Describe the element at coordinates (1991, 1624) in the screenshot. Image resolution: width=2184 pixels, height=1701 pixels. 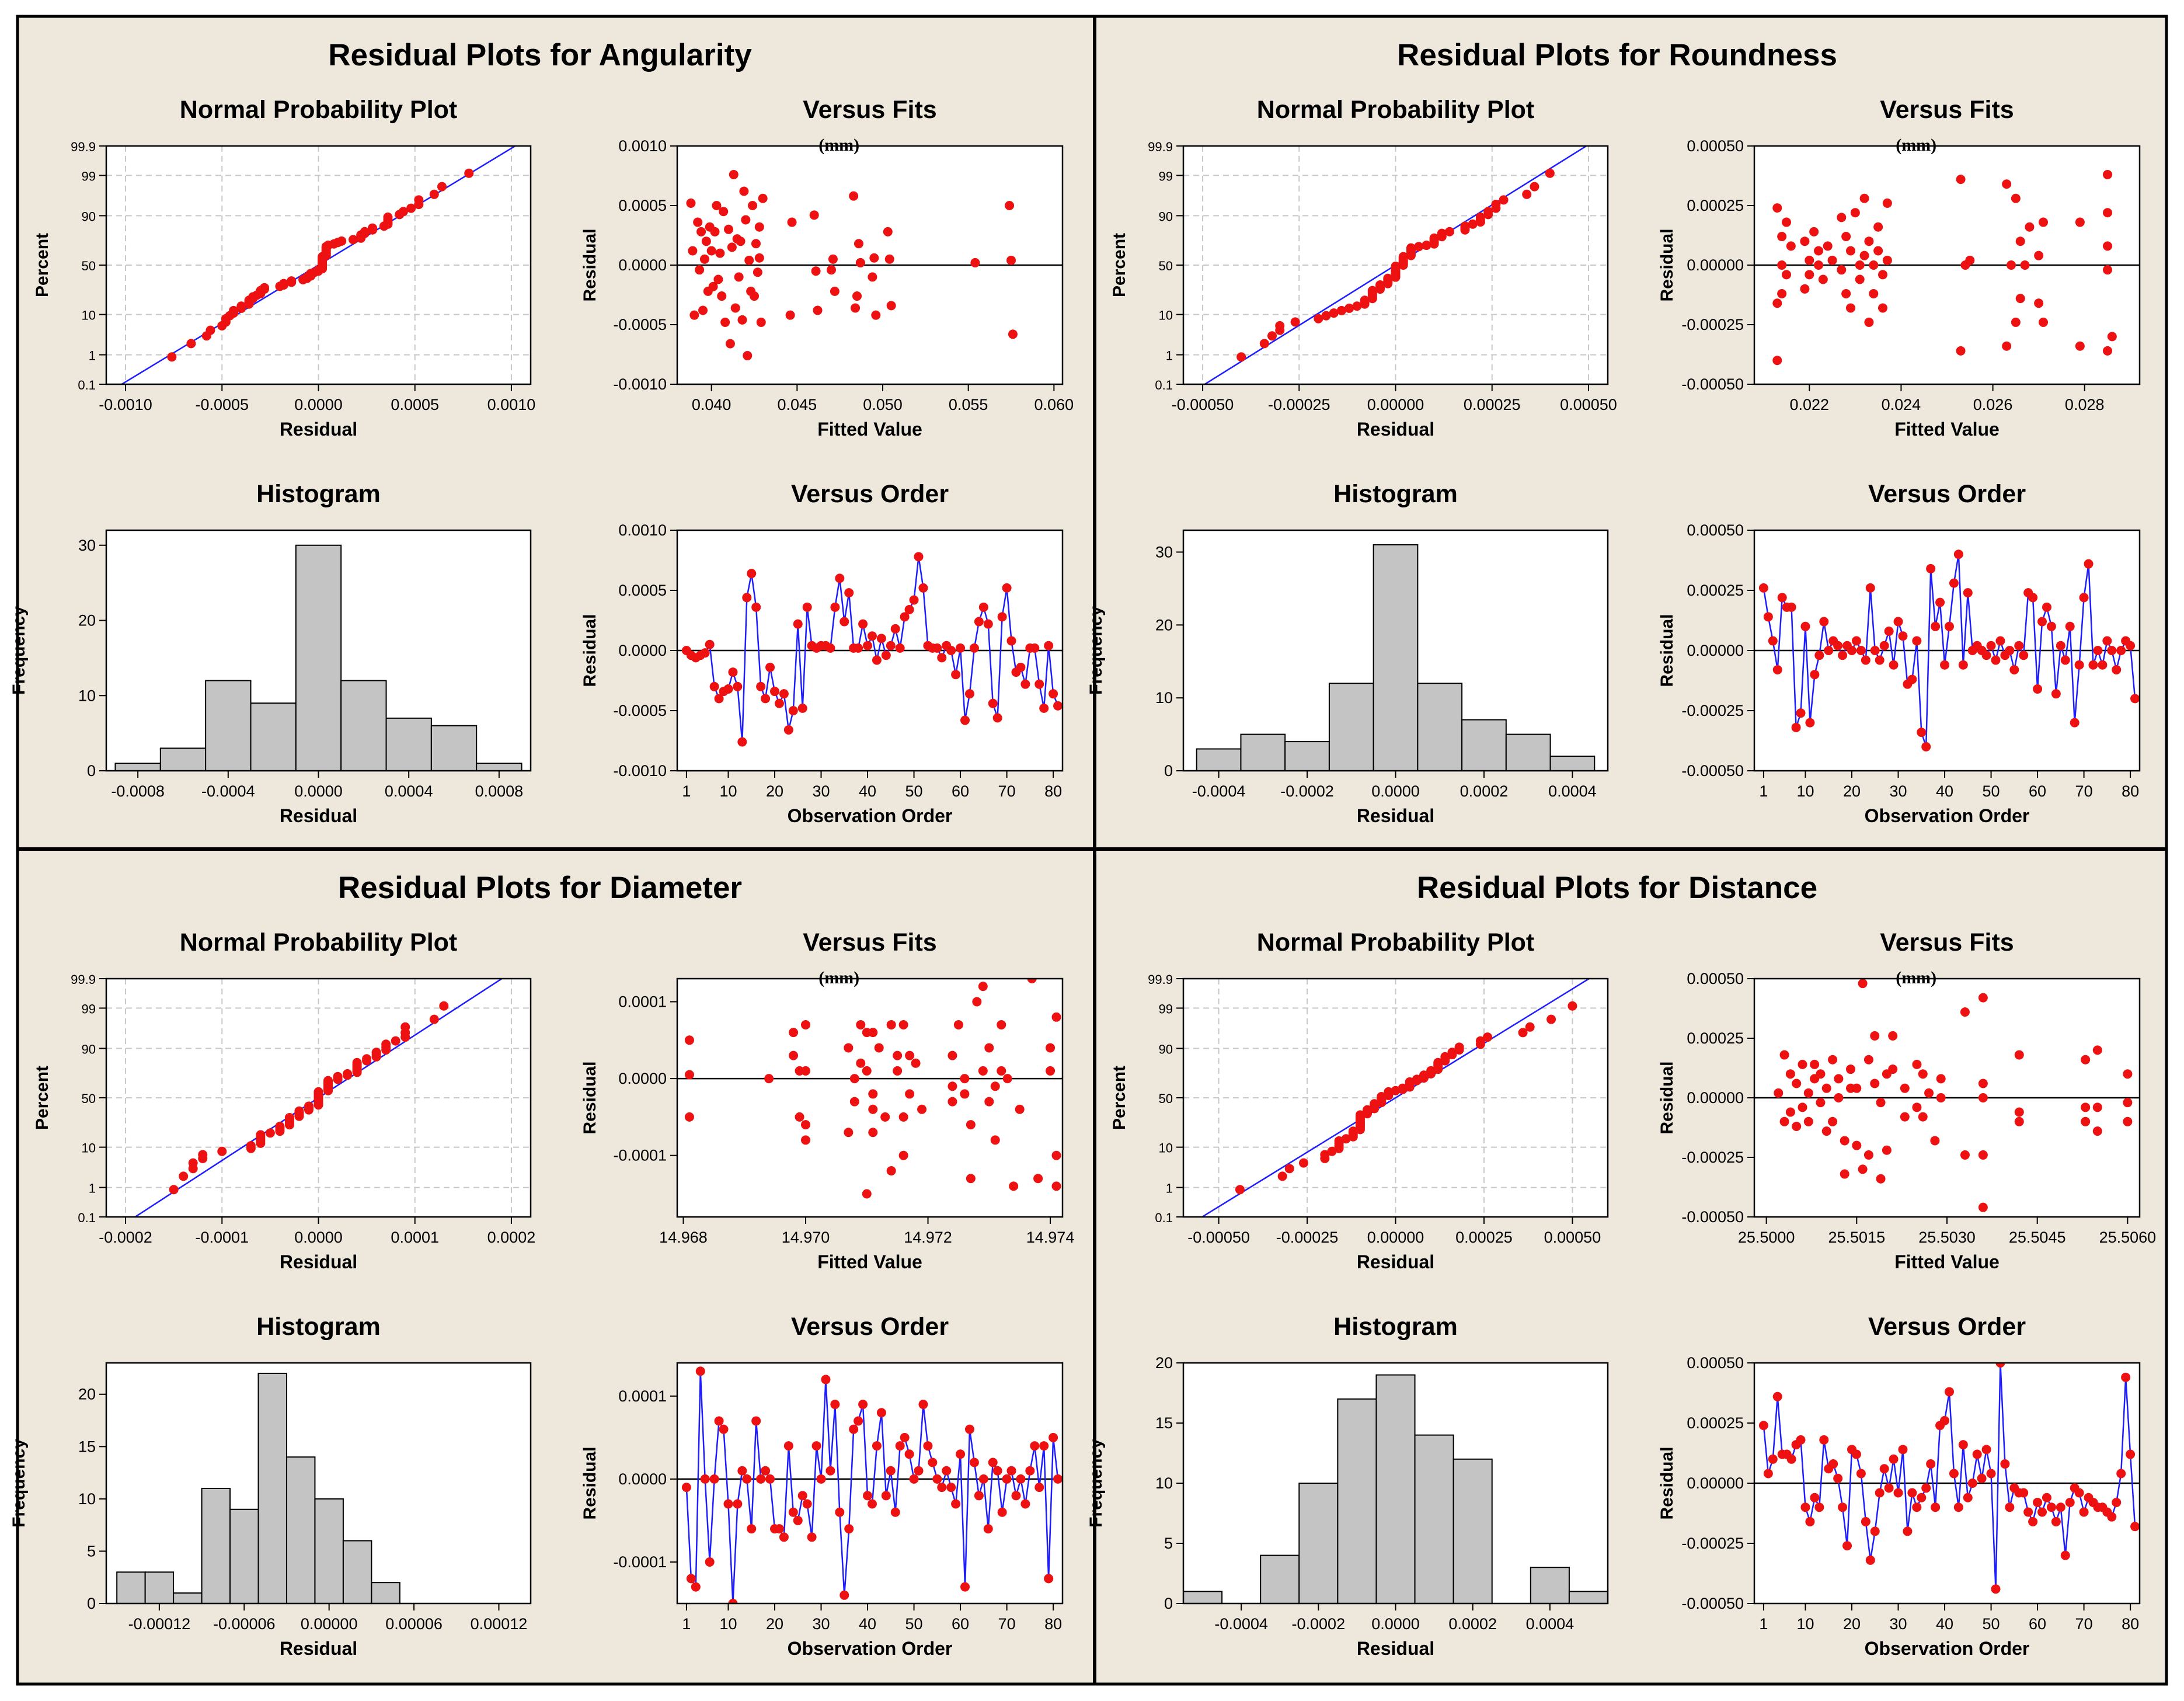
I see `x-tick-label: 50` at that location.